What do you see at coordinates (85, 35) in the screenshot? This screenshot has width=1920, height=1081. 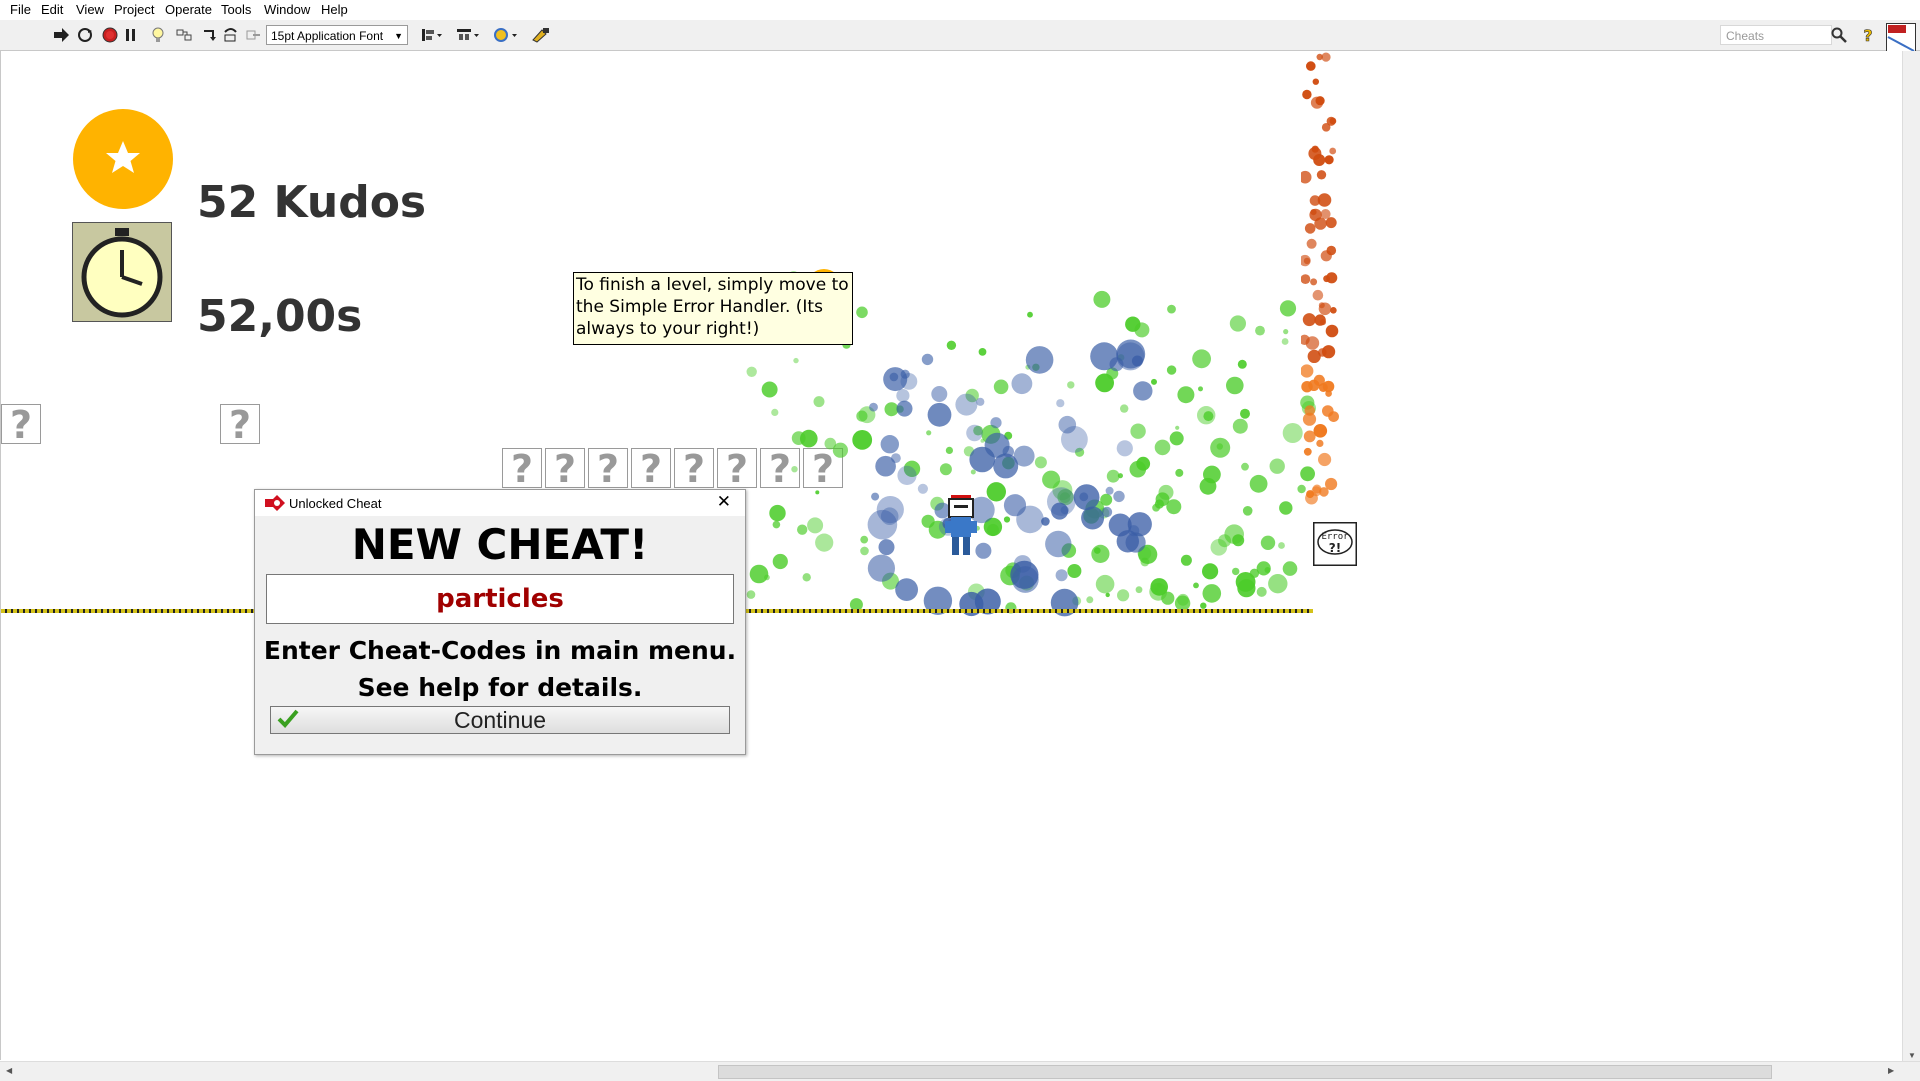 I see `run-continuously-icon` at bounding box center [85, 35].